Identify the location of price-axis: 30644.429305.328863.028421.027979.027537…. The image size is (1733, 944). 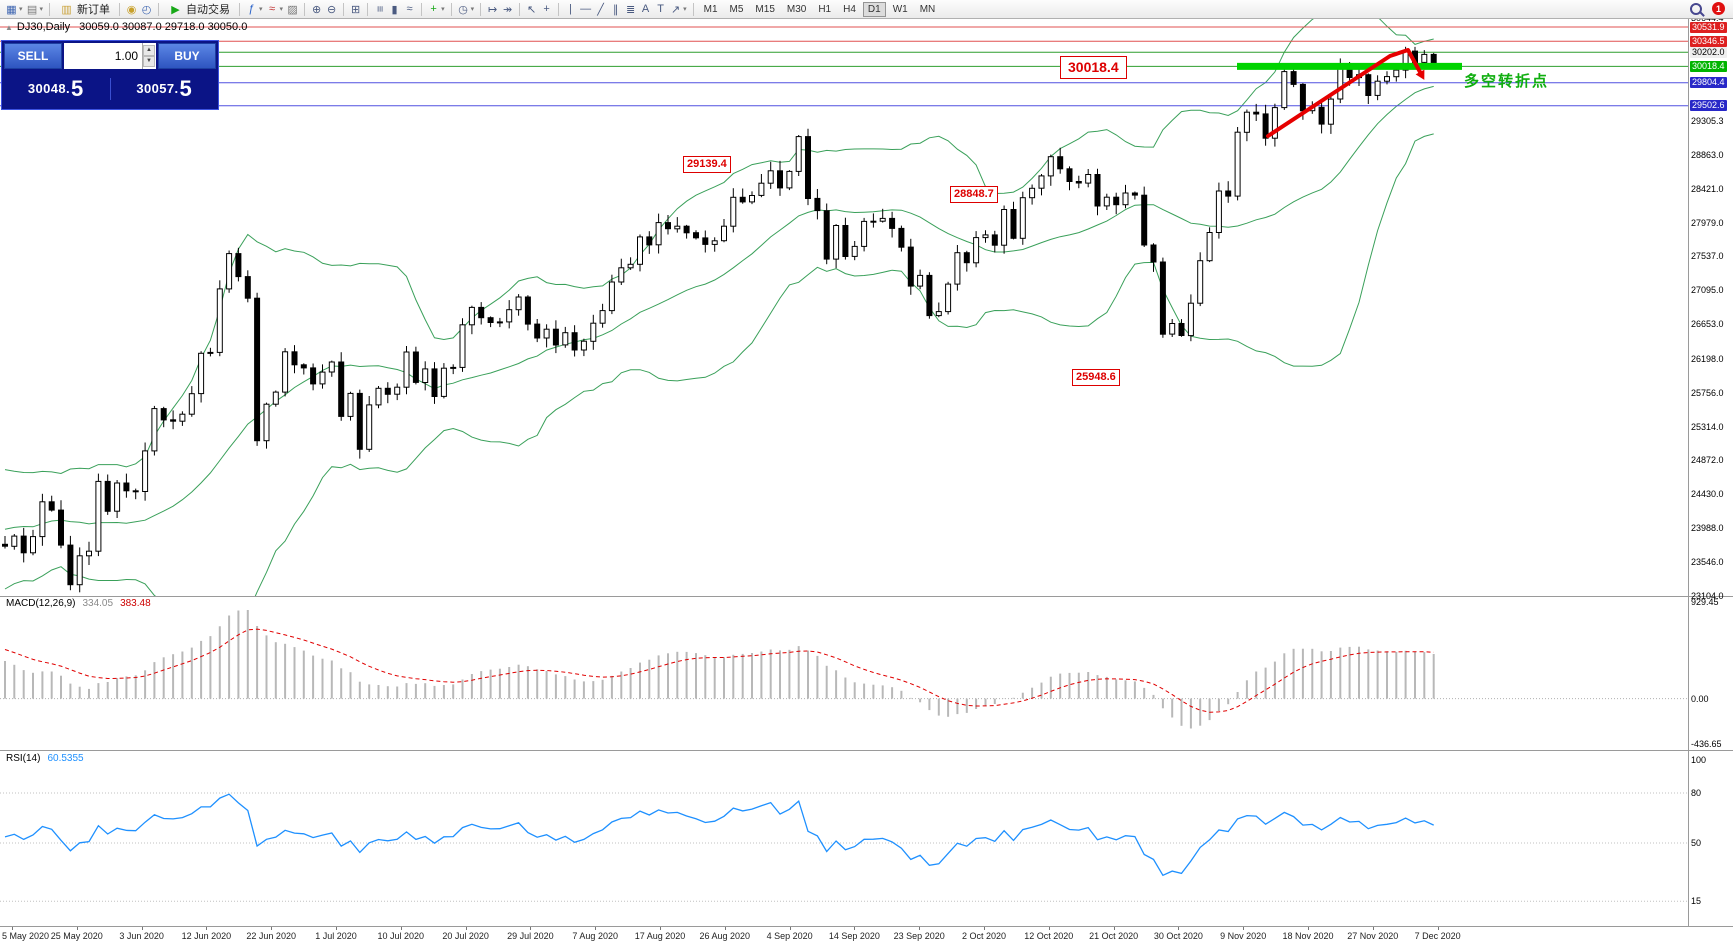
(1711, 472).